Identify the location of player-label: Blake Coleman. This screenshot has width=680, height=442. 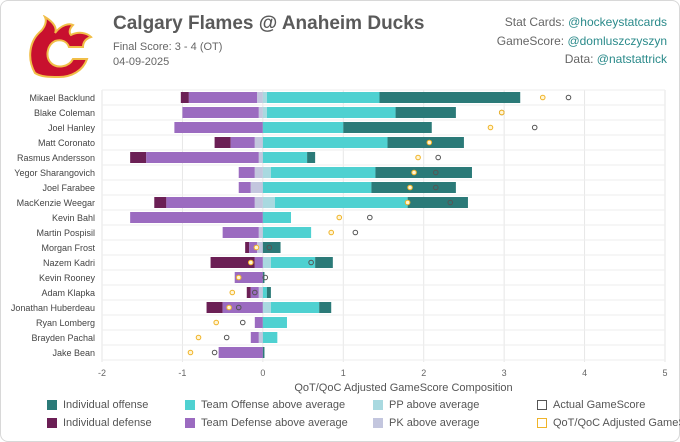
(64, 113).